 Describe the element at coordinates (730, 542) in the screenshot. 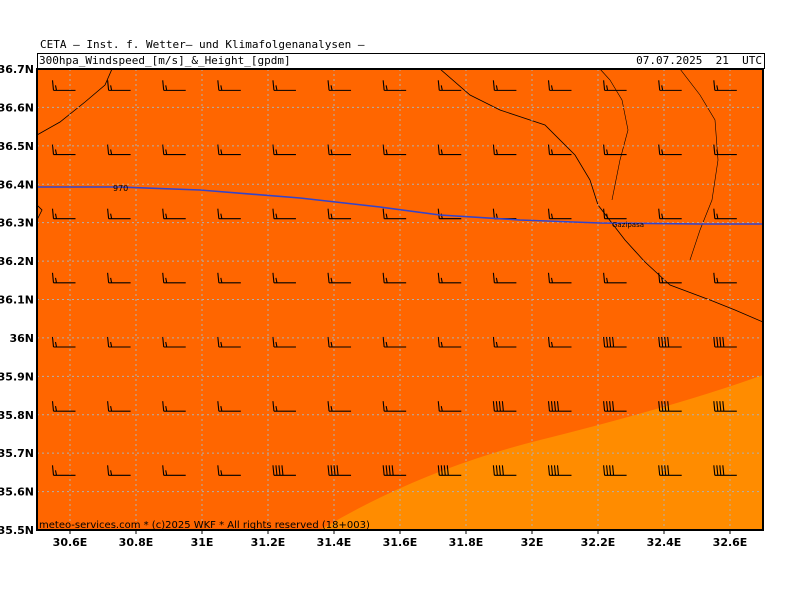

I see `x-tick-label: 32.6E` at that location.